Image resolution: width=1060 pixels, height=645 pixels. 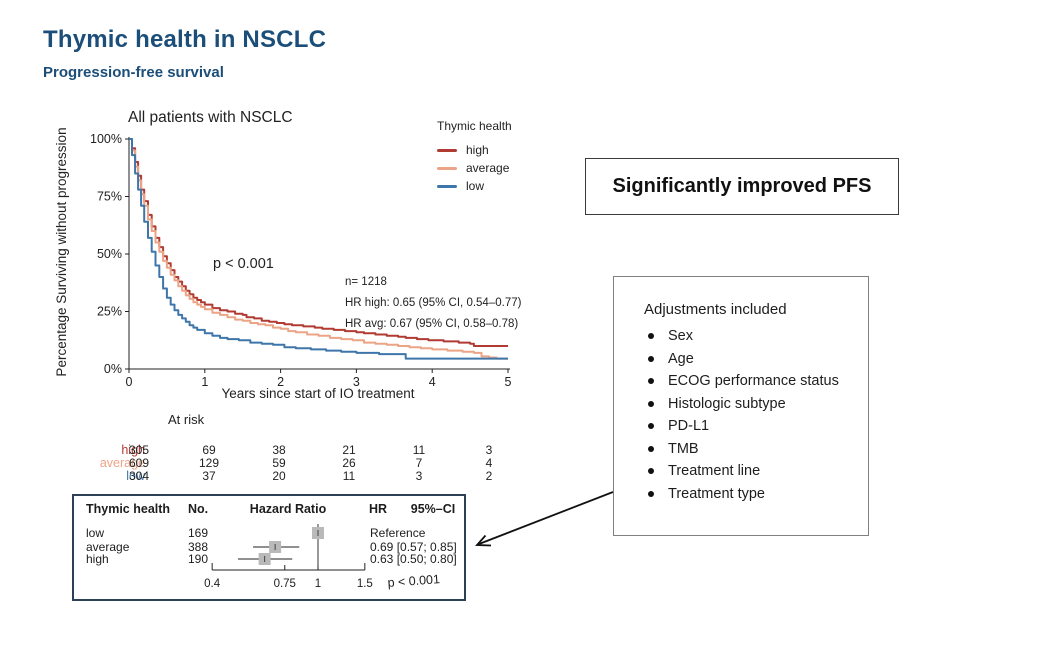 I want to click on arrow-annotation, so click(x=544, y=519).